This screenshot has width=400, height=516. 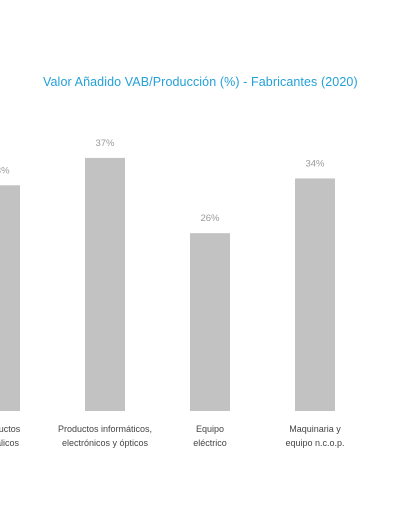 What do you see at coordinates (105, 429) in the screenshot?
I see `category-label-1-line-0: Productos informáticos,` at bounding box center [105, 429].